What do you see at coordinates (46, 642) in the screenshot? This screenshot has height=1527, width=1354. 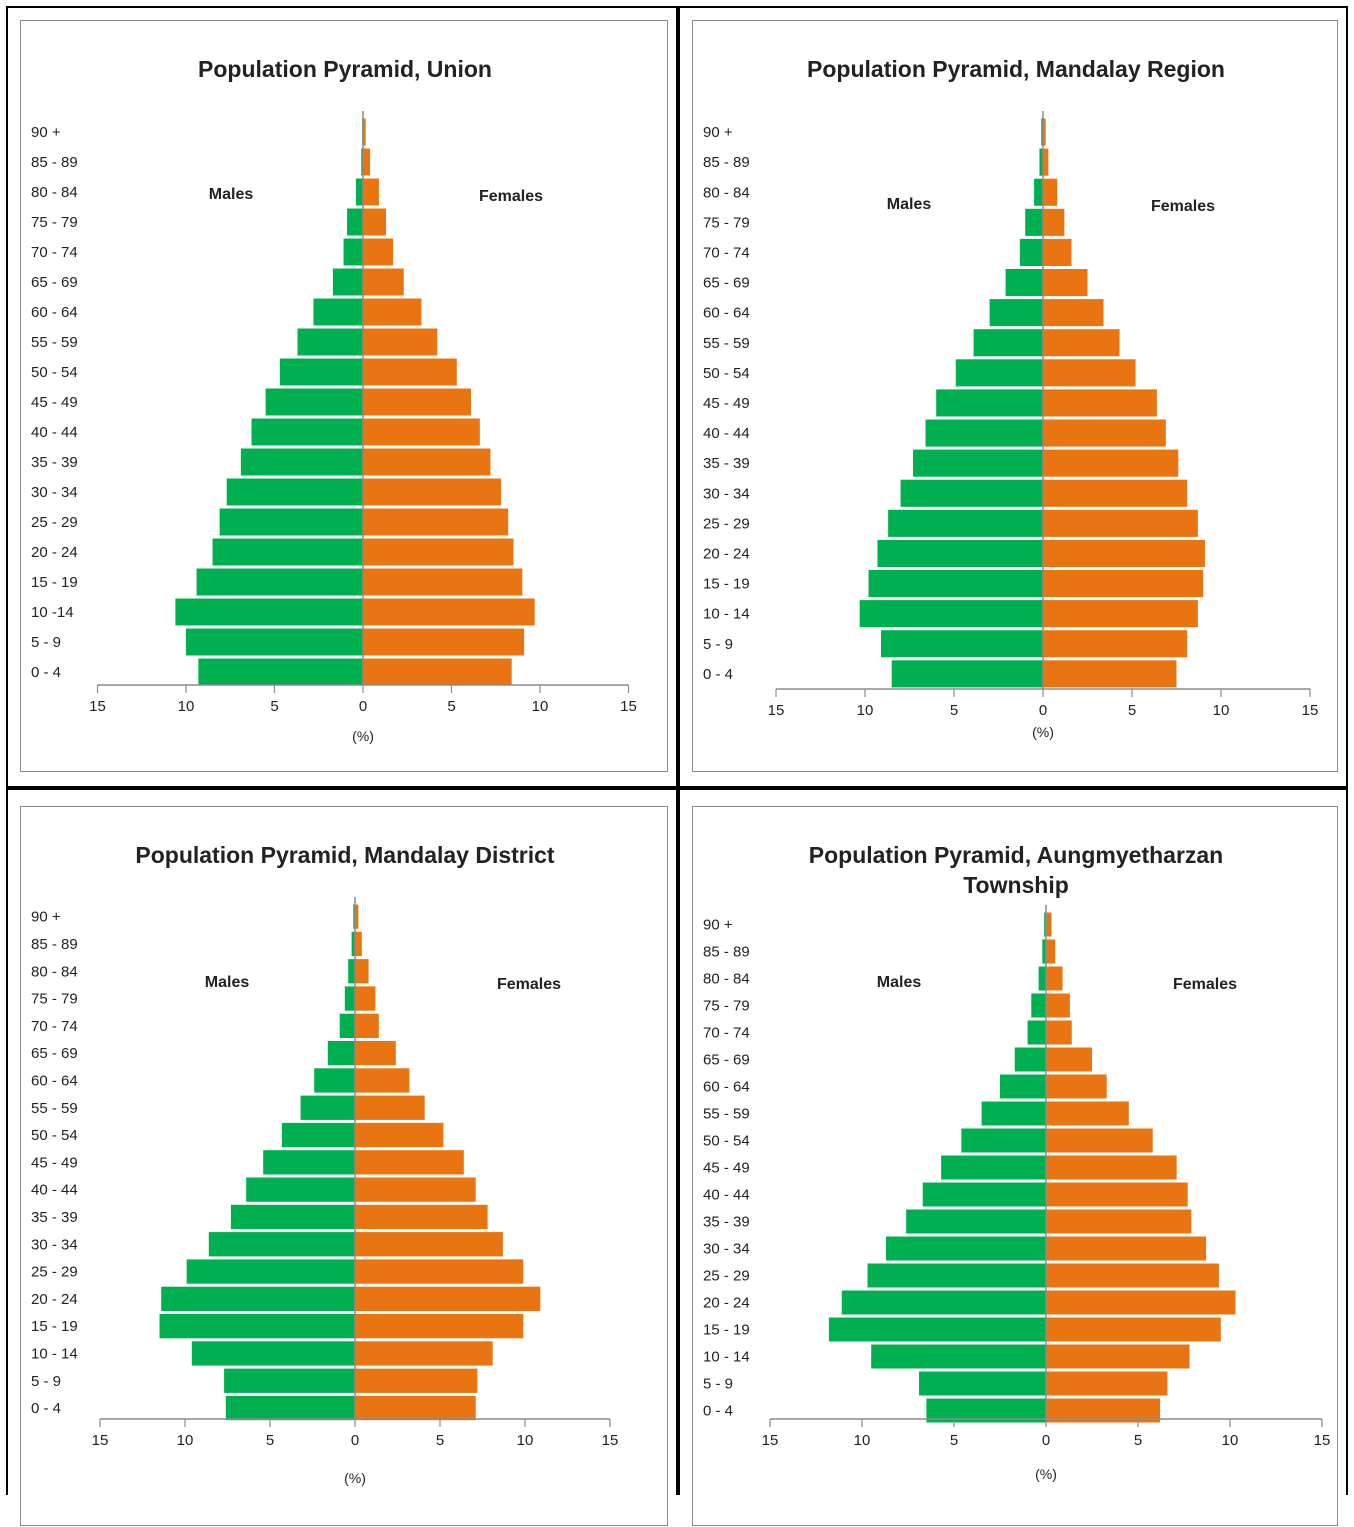 I see `age-group-label: 5 - 9` at bounding box center [46, 642].